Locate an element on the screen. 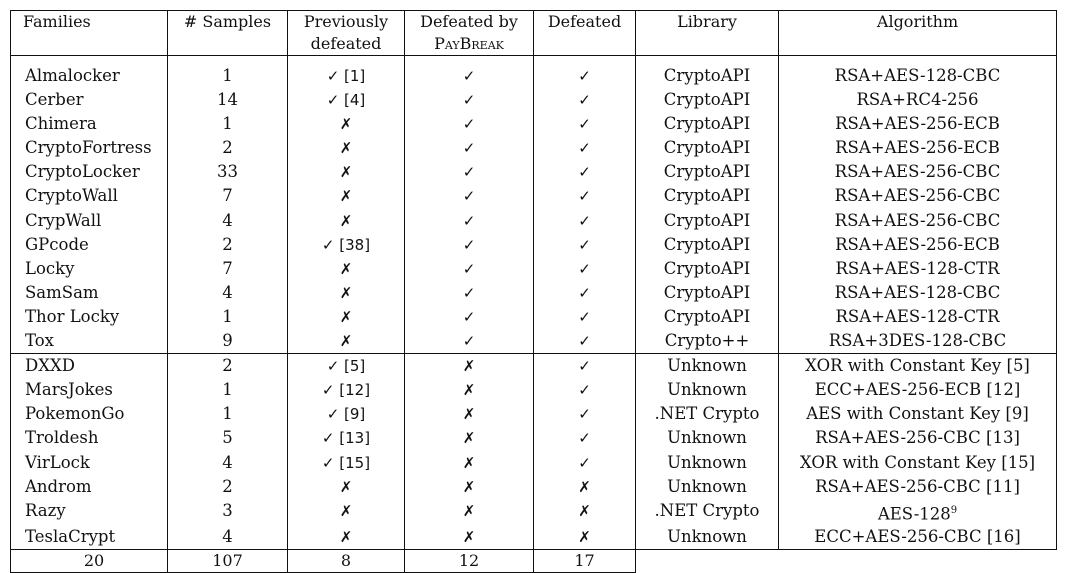 This screenshot has width=1065, height=573. cell-algorithm-text: RSA+AES-128-CBC is located at coordinates (917, 292).